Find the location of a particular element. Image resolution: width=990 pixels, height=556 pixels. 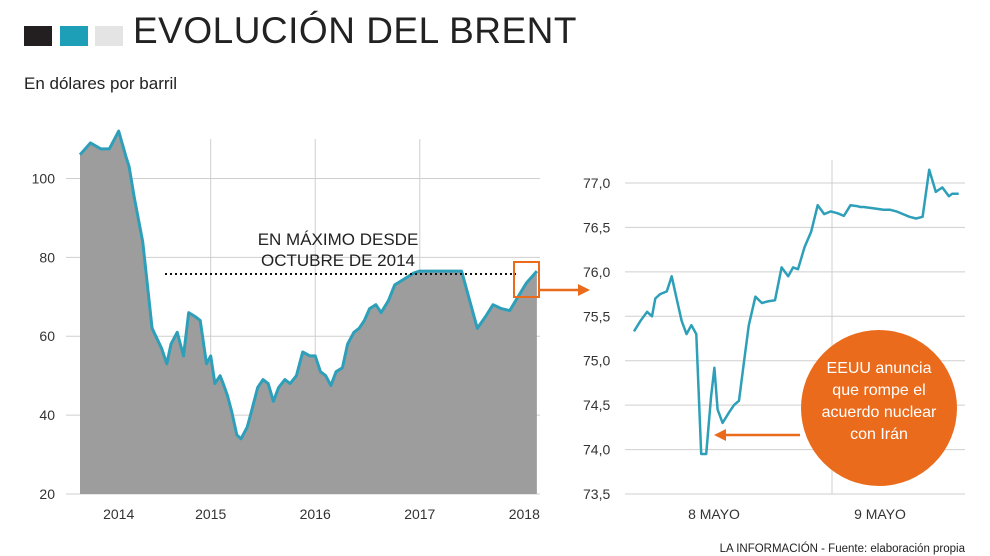

right-xtick-label: 9 MAYO is located at coordinates (880, 514).